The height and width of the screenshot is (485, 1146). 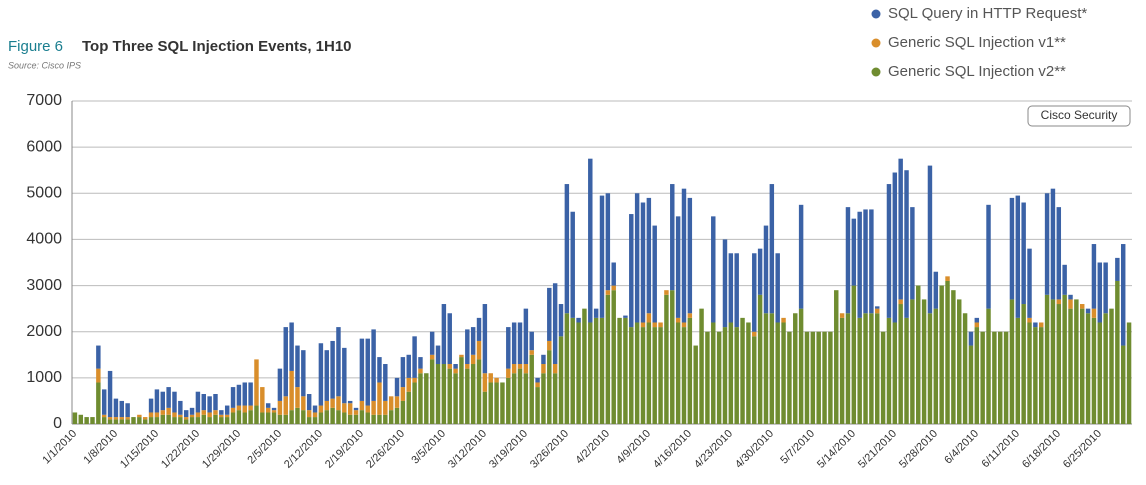 I want to click on y-tick-label: 3000, so click(x=44, y=285).